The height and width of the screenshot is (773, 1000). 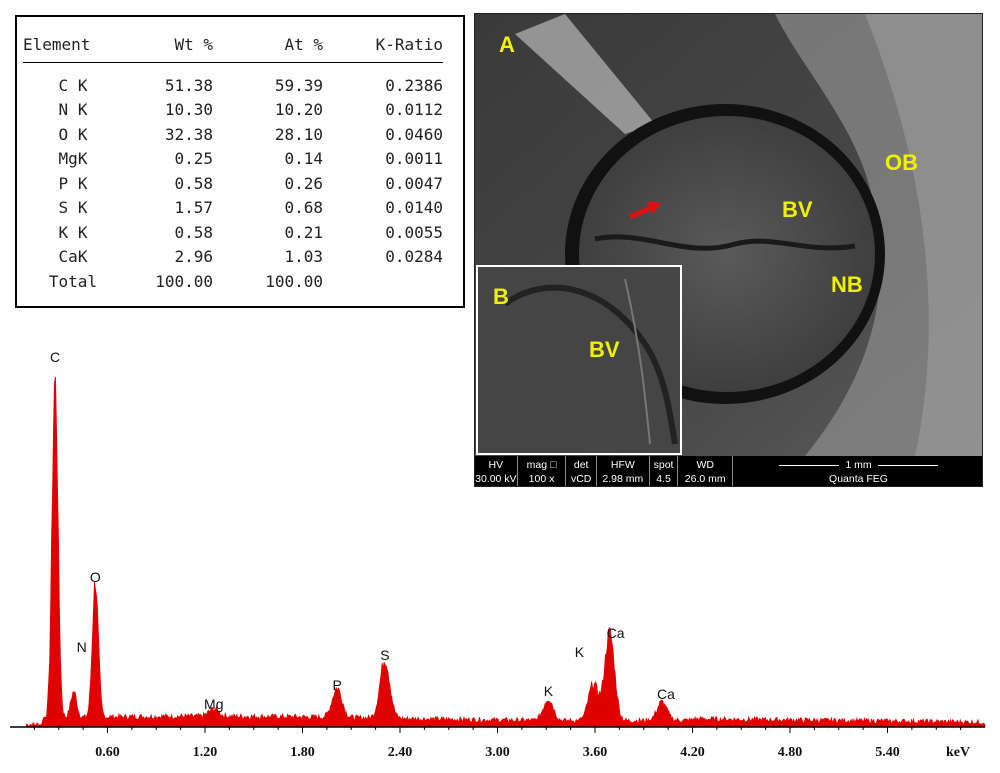 What do you see at coordinates (901, 162) in the screenshot?
I see `ob-label: OB` at bounding box center [901, 162].